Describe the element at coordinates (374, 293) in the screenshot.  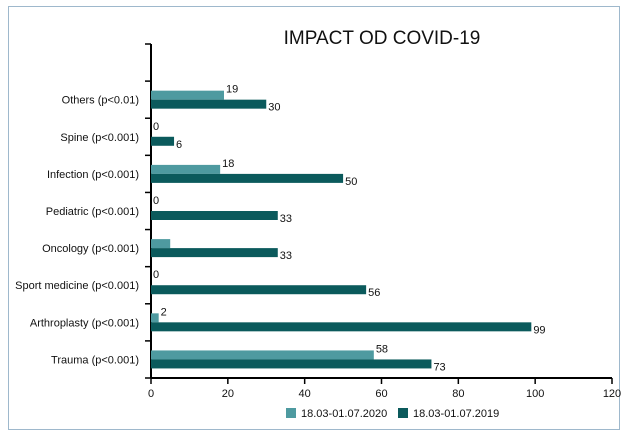
I see `data-label: 56` at that location.